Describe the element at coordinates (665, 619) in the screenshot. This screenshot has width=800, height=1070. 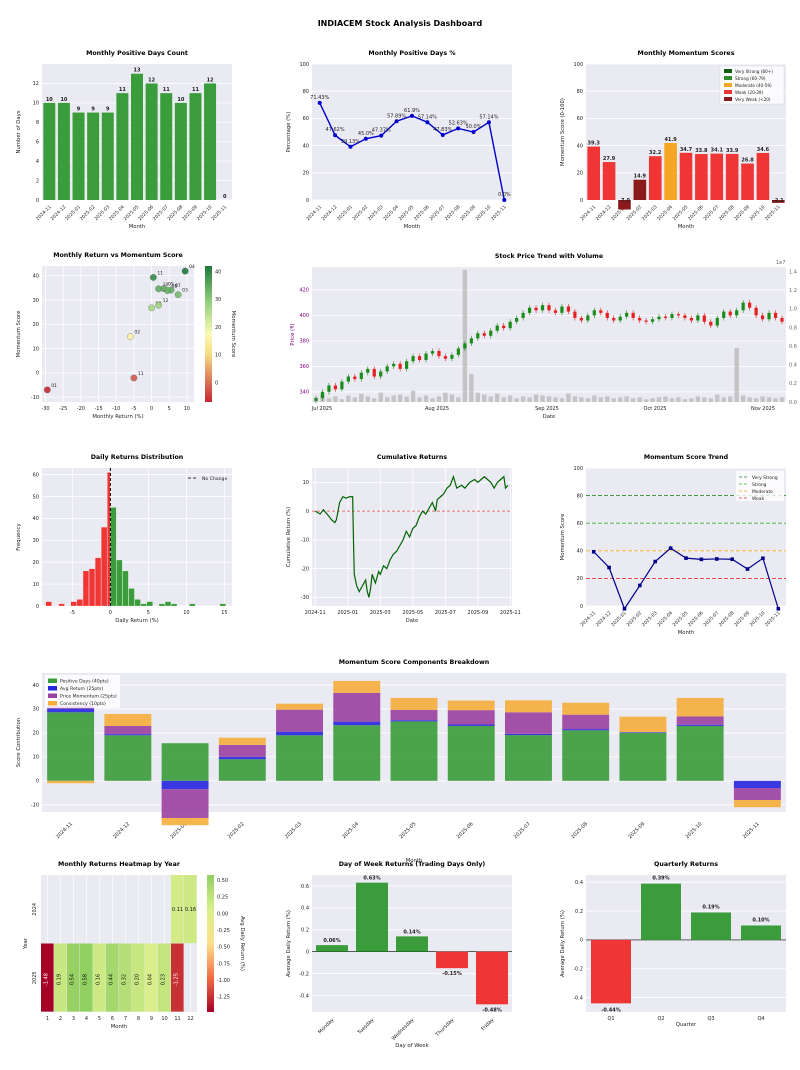
I see `x-tick-label: 2025-04` at that location.